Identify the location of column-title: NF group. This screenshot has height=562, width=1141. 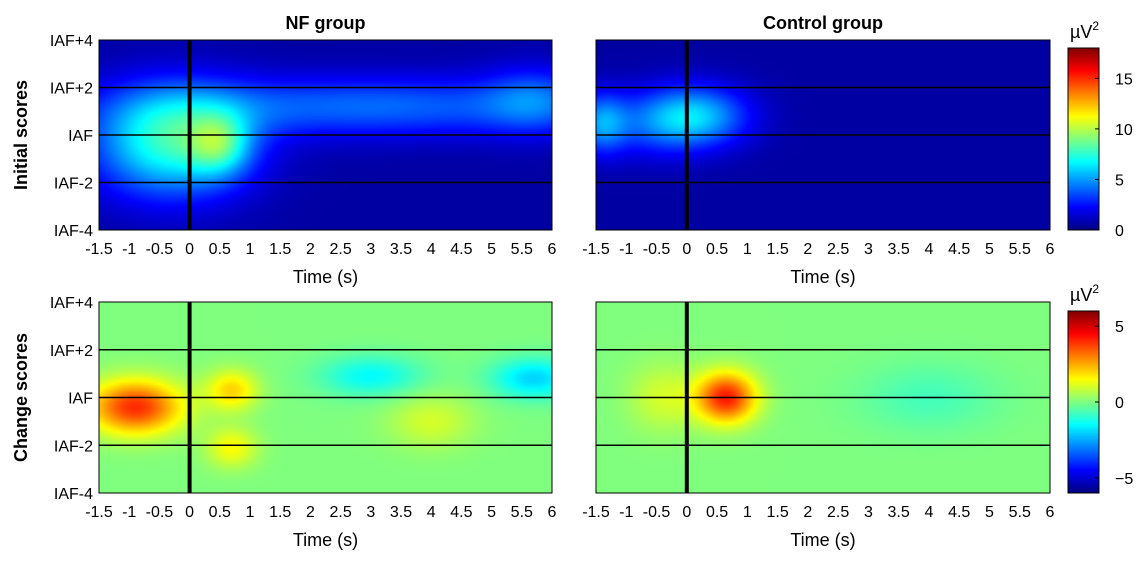
(326, 23).